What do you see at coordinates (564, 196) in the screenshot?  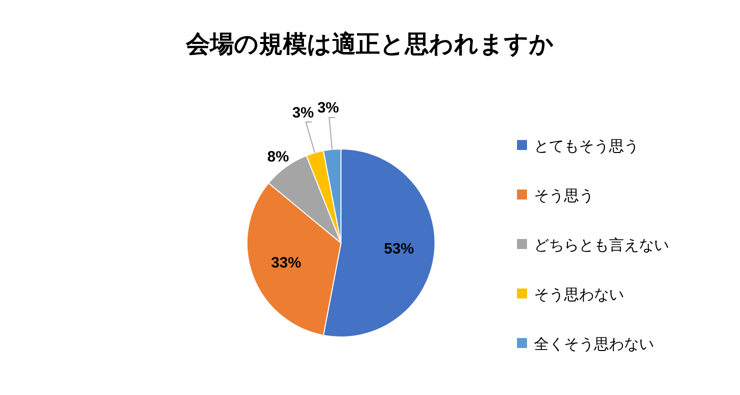 I see `legend-label: そう思う` at bounding box center [564, 196].